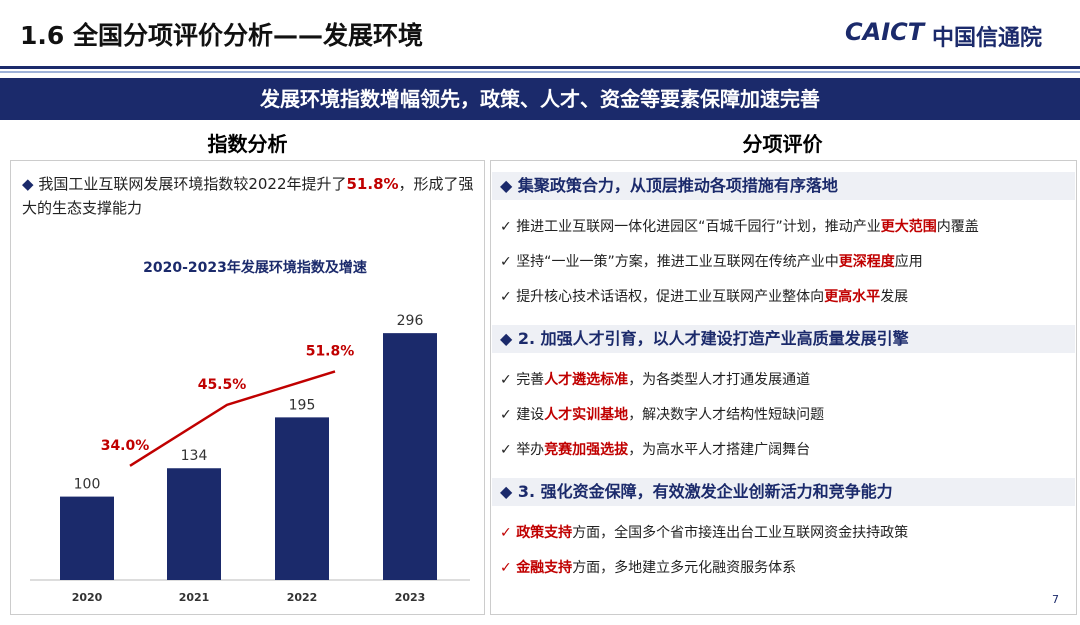 This screenshot has width=1080, height=625. I want to click on text: ，形成了强大的生态支撑能力, so click(248, 196).